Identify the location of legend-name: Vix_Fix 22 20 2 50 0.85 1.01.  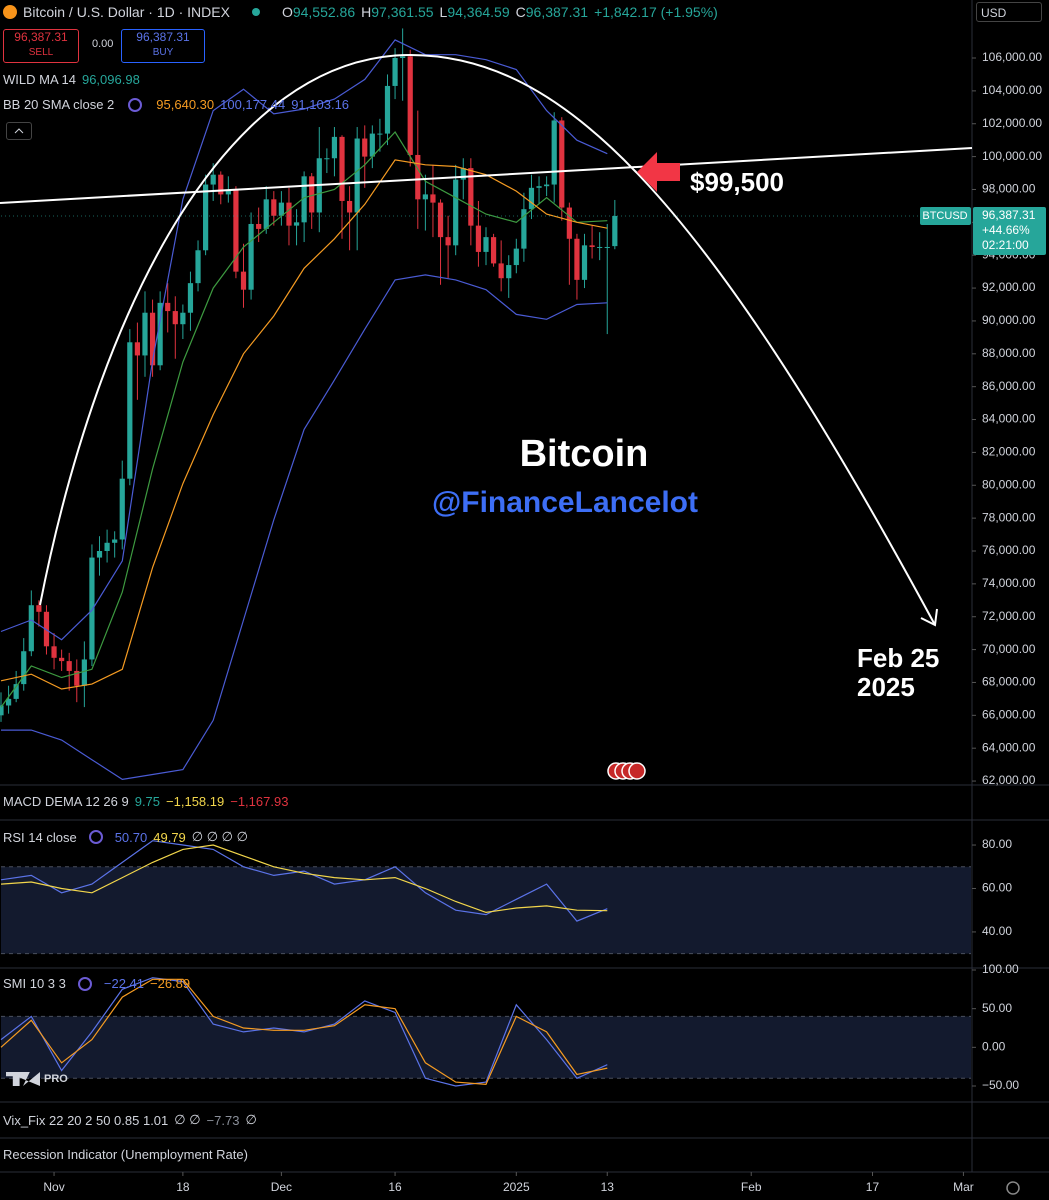
(86, 1120).